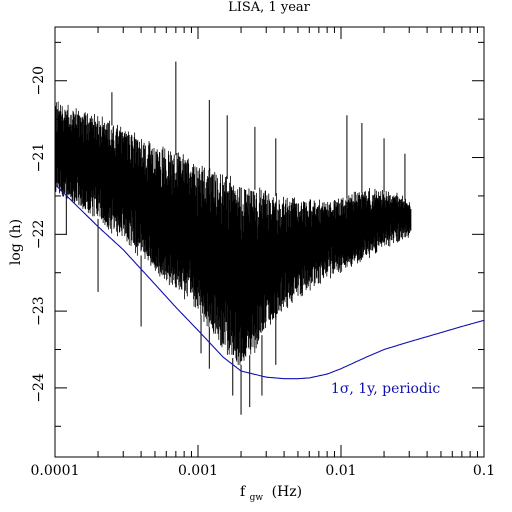 The height and width of the screenshot is (512, 512). What do you see at coordinates (386, 389) in the screenshot?
I see `curve-annotation: 1σ, 1y, periodic` at bounding box center [386, 389].